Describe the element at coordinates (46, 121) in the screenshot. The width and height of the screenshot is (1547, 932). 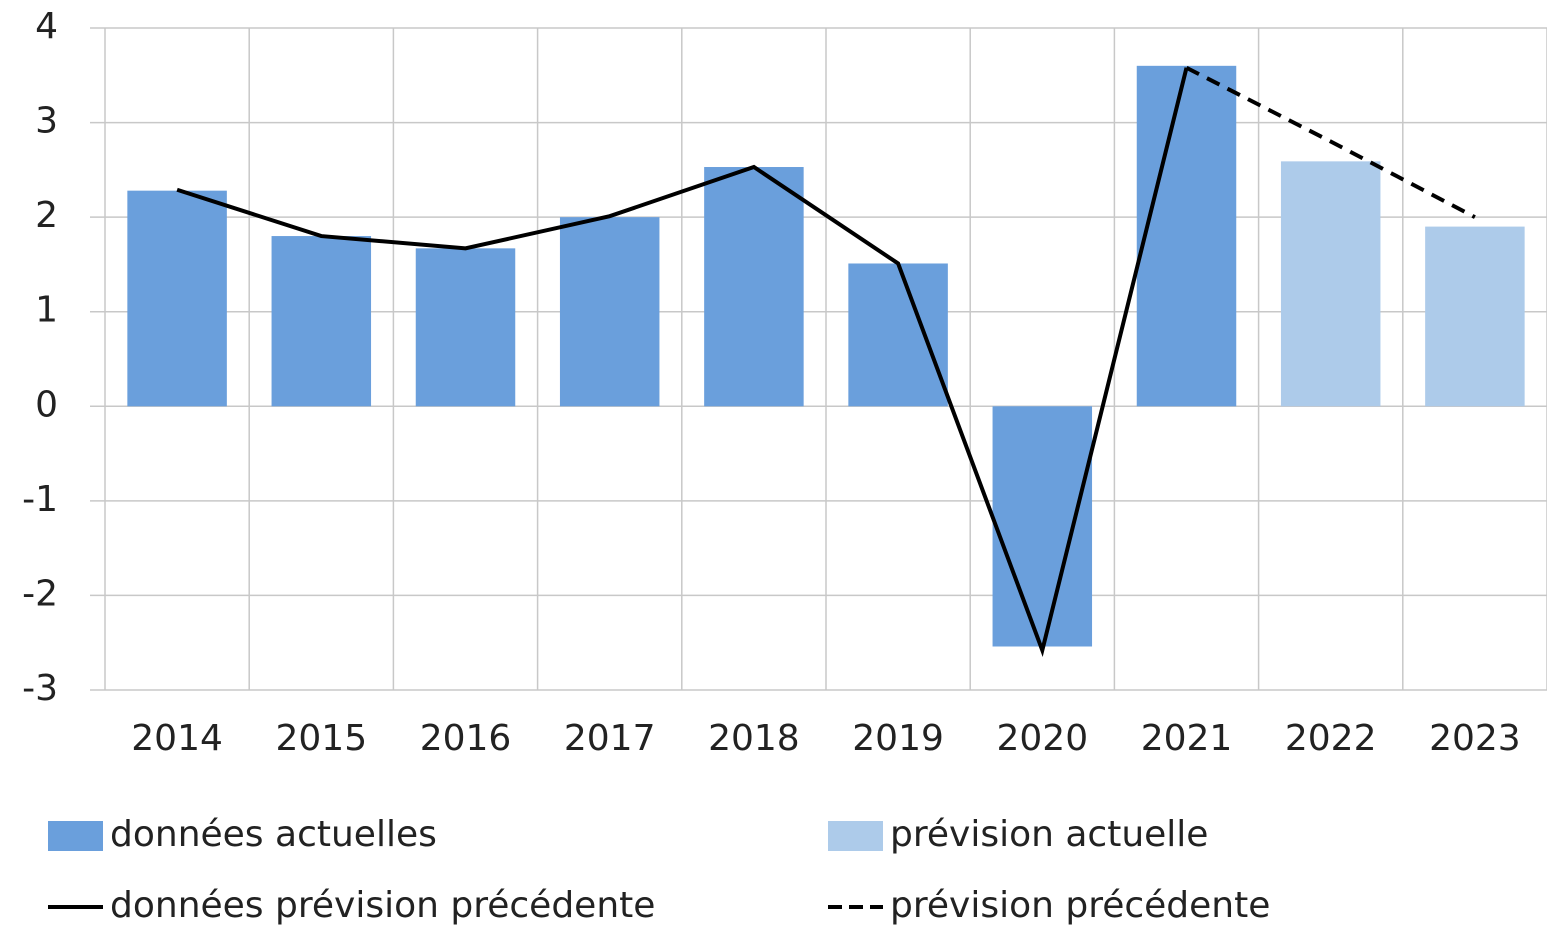
I see `y-tick-label: 3` at that location.